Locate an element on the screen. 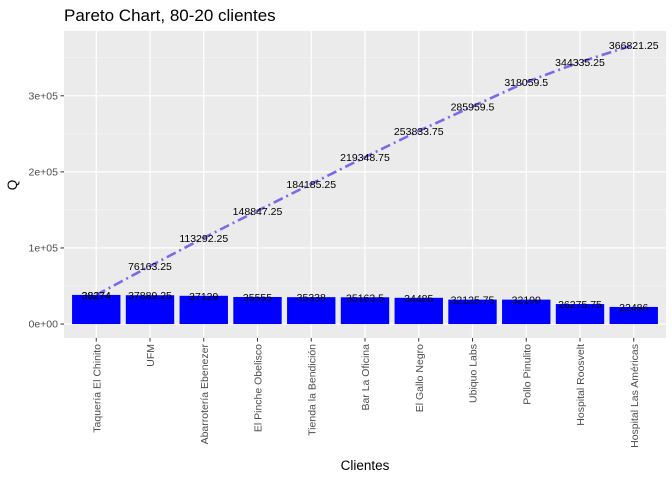  bar-value-label: 26275.75 is located at coordinates (580, 305).